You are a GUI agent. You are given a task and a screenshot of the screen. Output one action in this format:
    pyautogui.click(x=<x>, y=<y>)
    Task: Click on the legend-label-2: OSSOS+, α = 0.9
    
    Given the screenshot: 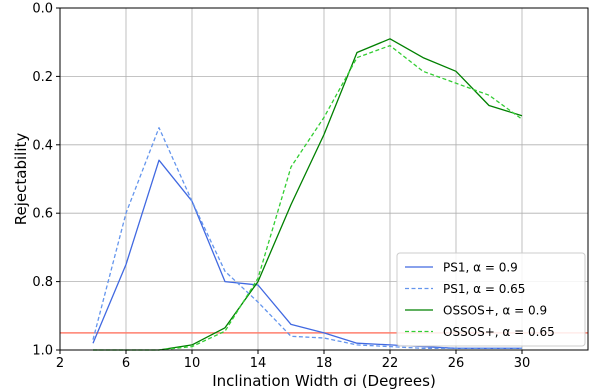 What is the action you would take?
    pyautogui.click(x=495, y=311)
    